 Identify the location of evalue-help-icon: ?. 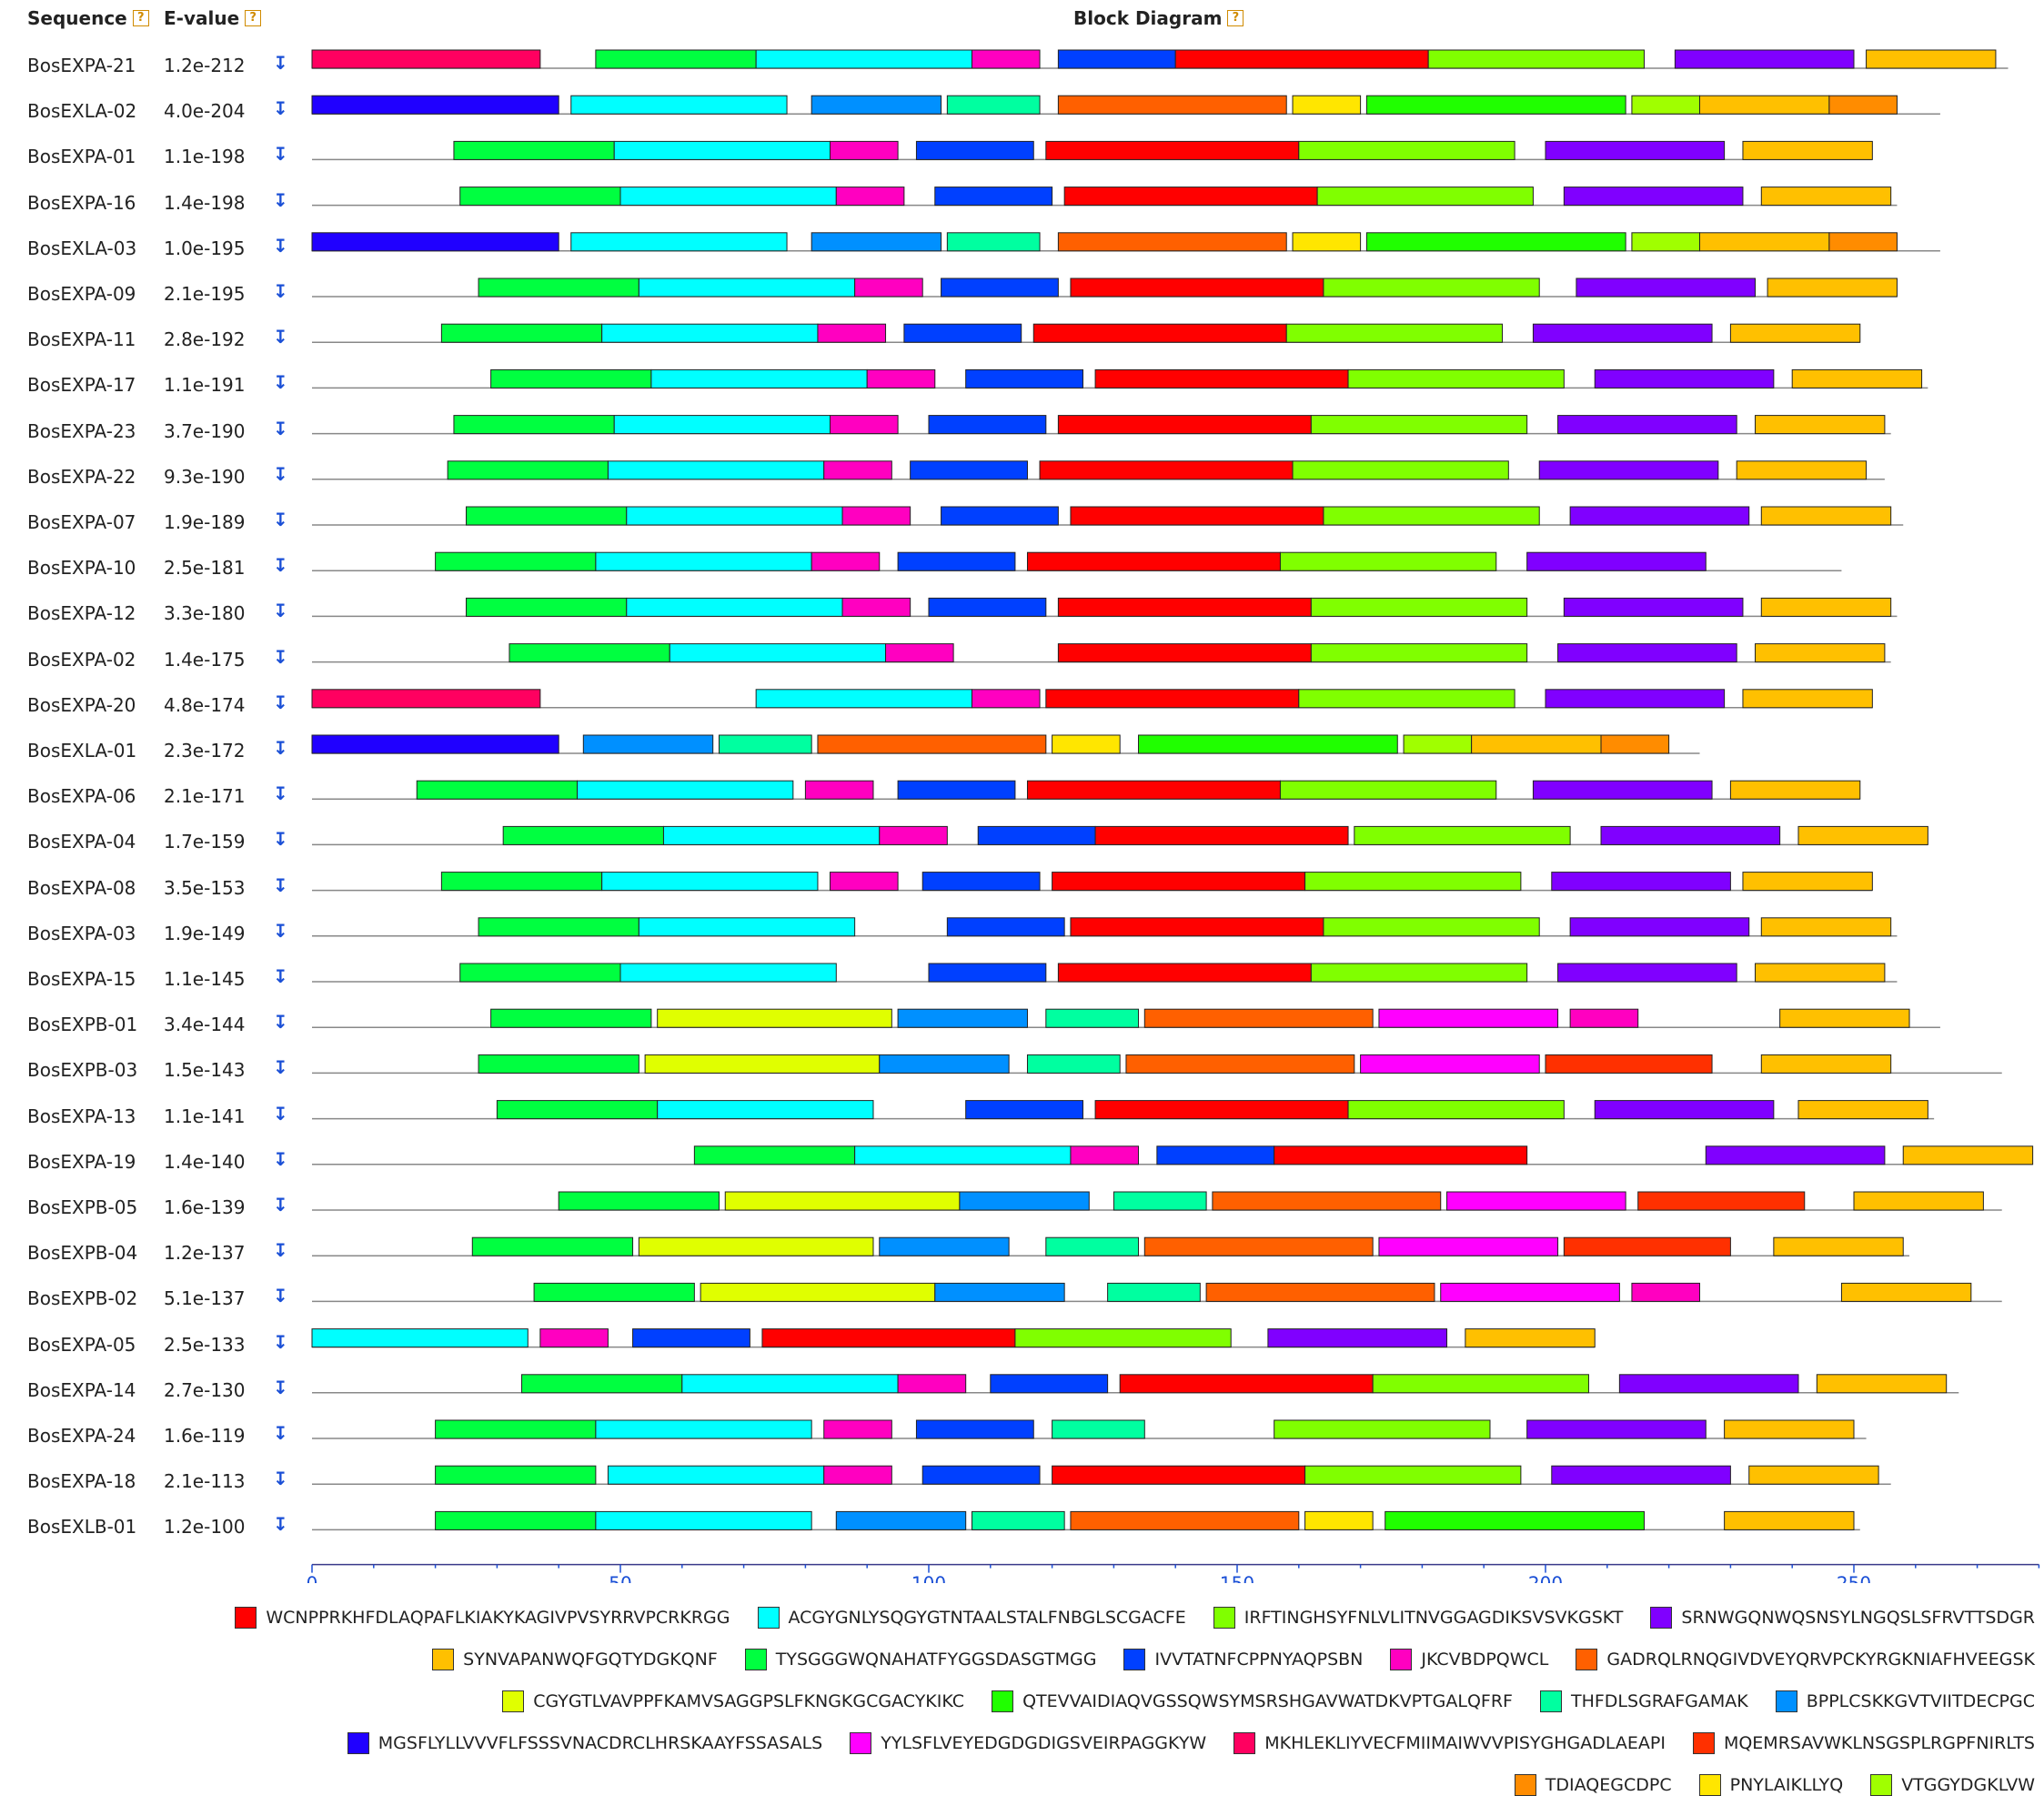
(253, 18).